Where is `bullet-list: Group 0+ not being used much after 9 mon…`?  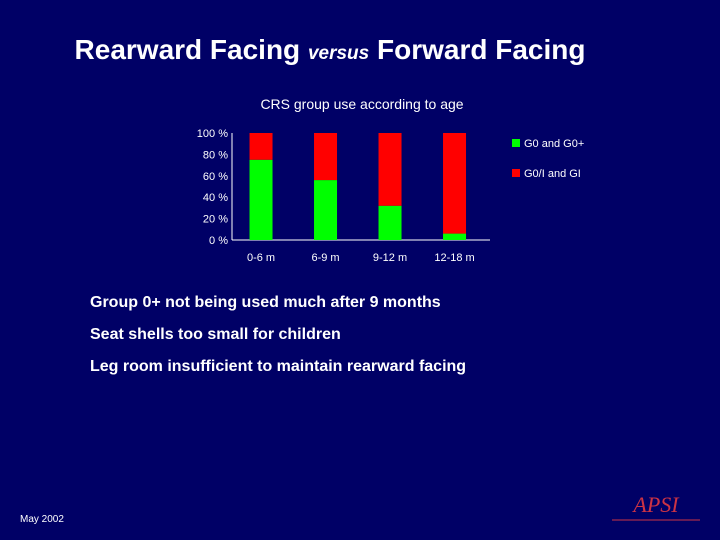 bullet-list: Group 0+ not being used much after 9 mon… is located at coordinates (278, 340).